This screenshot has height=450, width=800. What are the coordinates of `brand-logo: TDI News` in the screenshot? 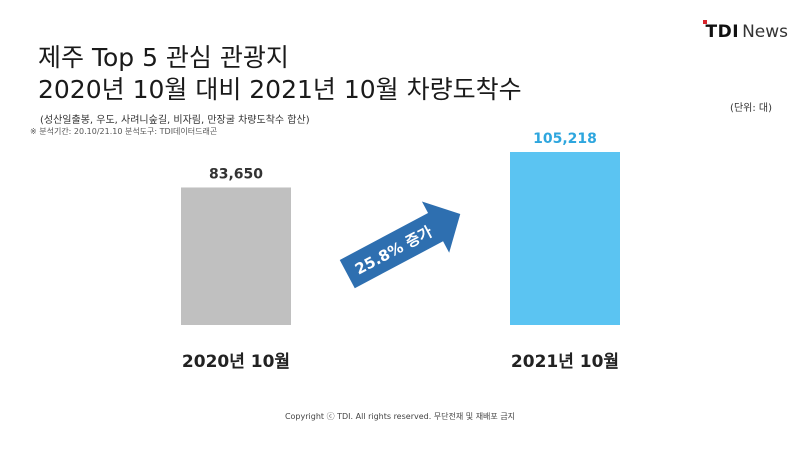 It's located at (745, 31).